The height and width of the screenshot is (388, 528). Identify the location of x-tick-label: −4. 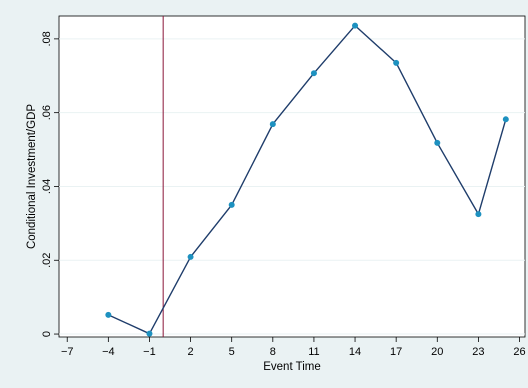
(108, 352).